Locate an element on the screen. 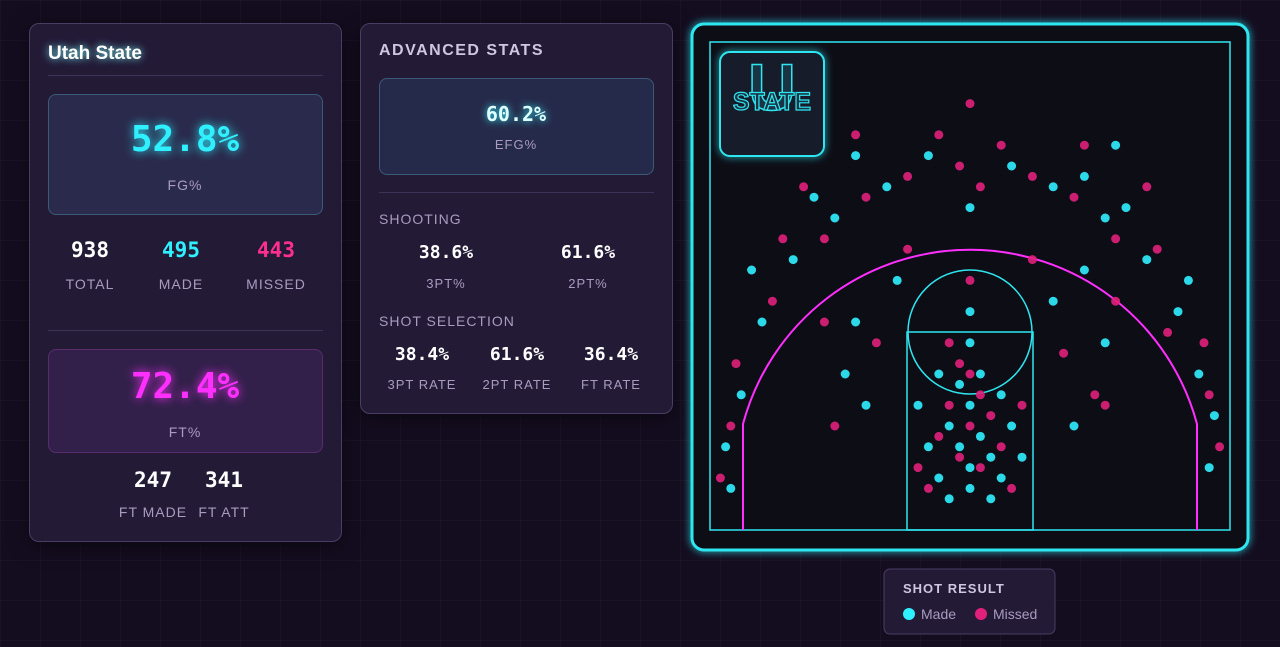 The image size is (1280, 647). team-name: Utah State is located at coordinates (95, 53).